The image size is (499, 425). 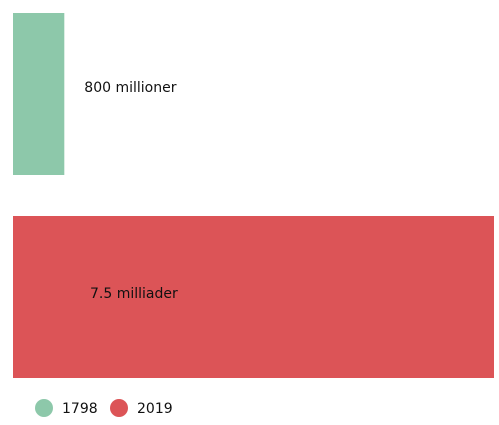 I want to click on bar, so click(x=39, y=94).